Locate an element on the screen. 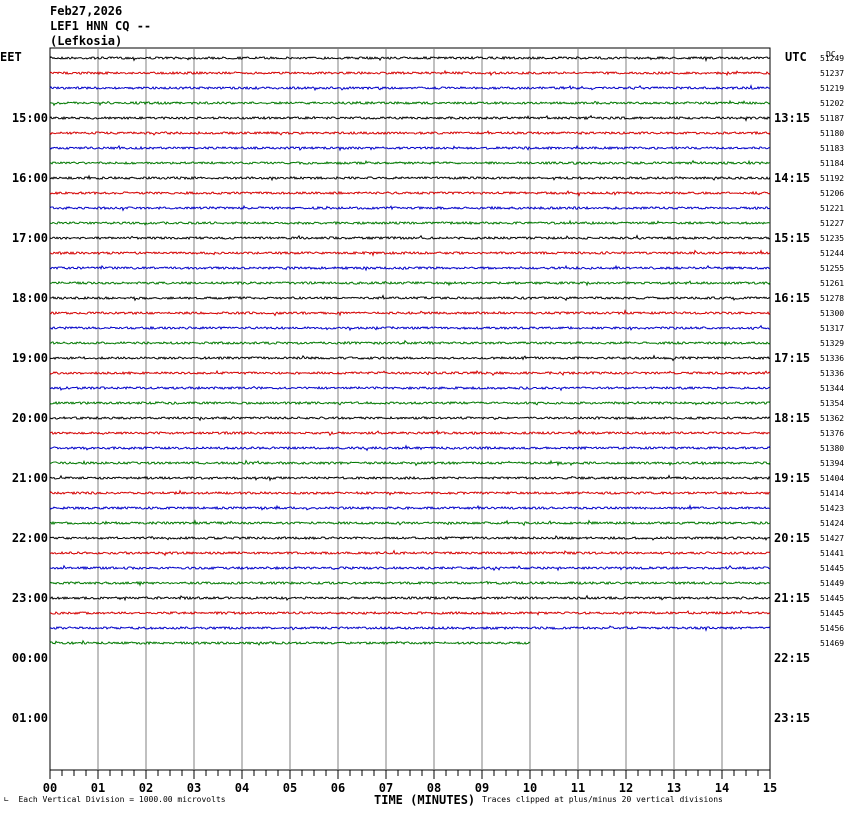  dc-offset-label: 51300 is located at coordinates (832, 313).